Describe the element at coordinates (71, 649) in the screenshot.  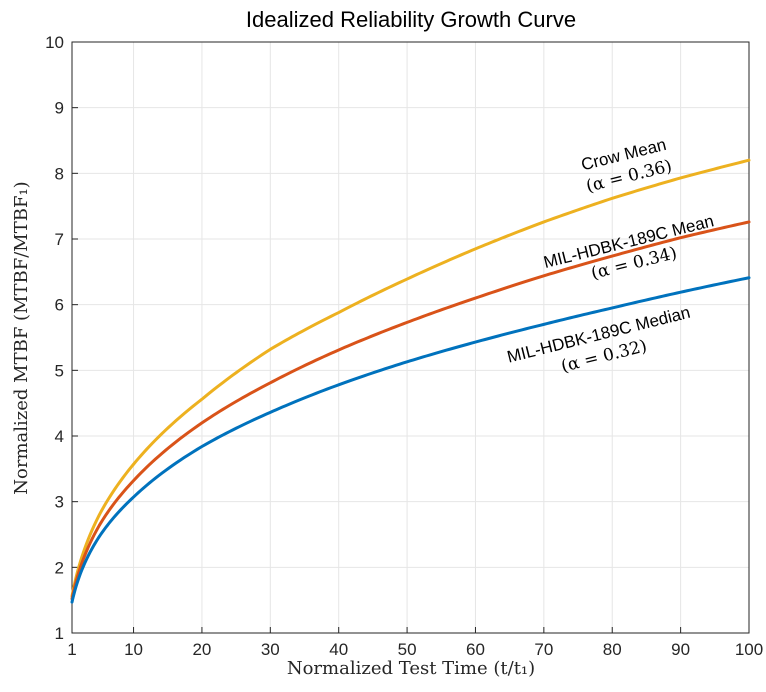
I see `x-tick-label: 1` at that location.